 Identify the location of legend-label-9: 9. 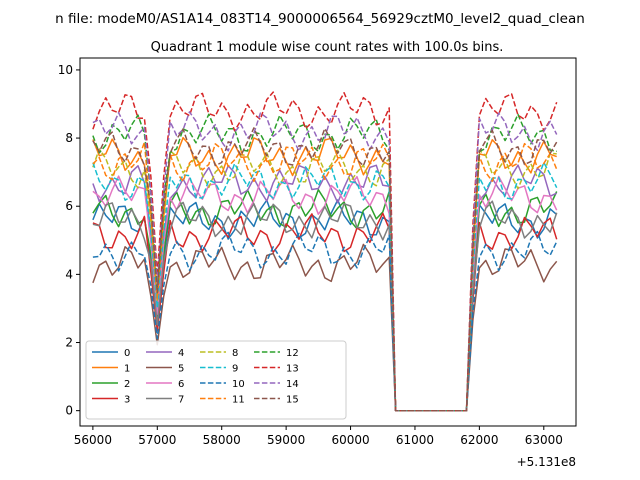
(235, 369).